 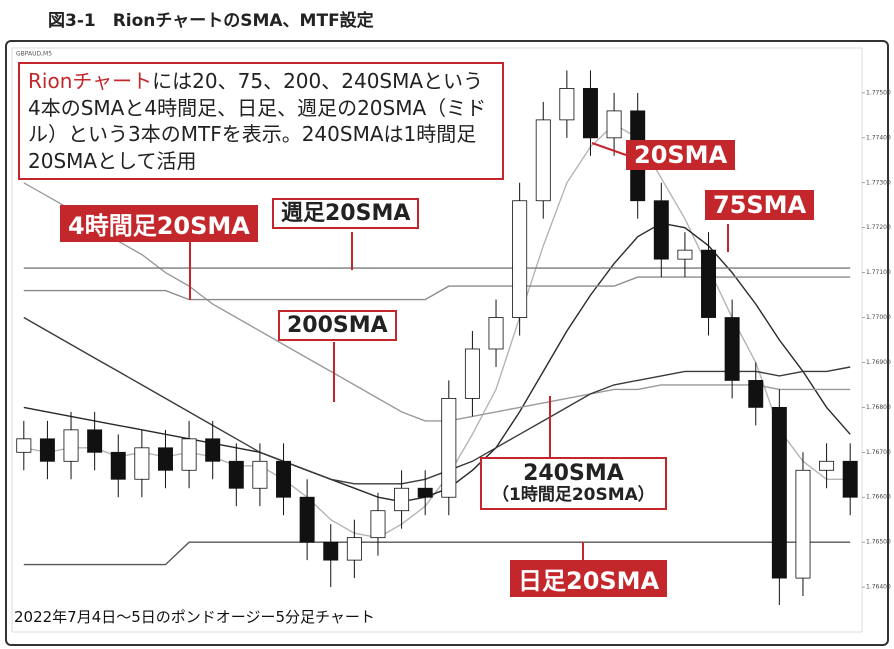 I want to click on caption-highlight: Rionチャート, so click(x=90, y=81).